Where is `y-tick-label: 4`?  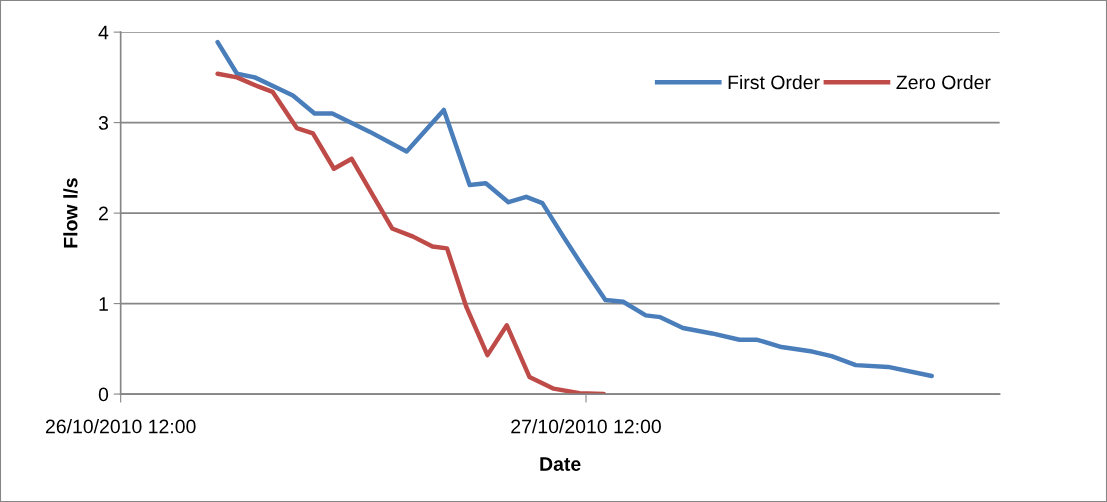
y-tick-label: 4 is located at coordinates (103, 32).